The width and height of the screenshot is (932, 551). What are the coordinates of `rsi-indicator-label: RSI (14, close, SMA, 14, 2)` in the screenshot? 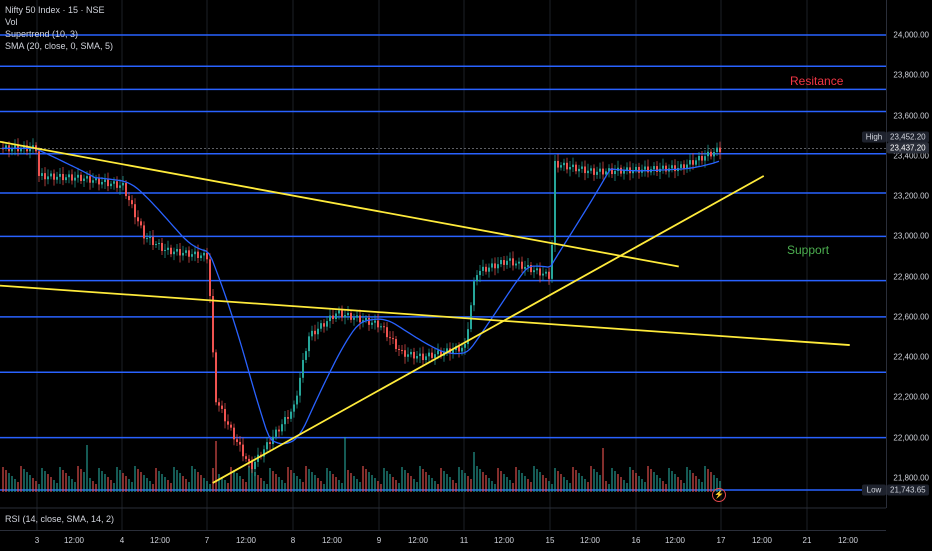 It's located at (60, 519).